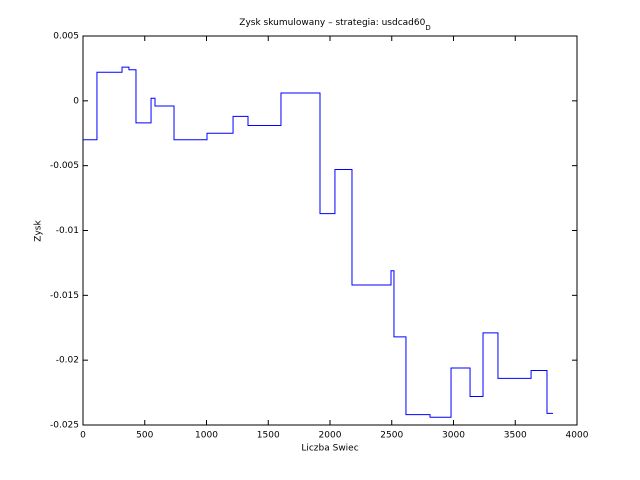 This screenshot has height=480, width=640. Describe the element at coordinates (39, 231) in the screenshot. I see `y-axis-label: Zysk` at that location.